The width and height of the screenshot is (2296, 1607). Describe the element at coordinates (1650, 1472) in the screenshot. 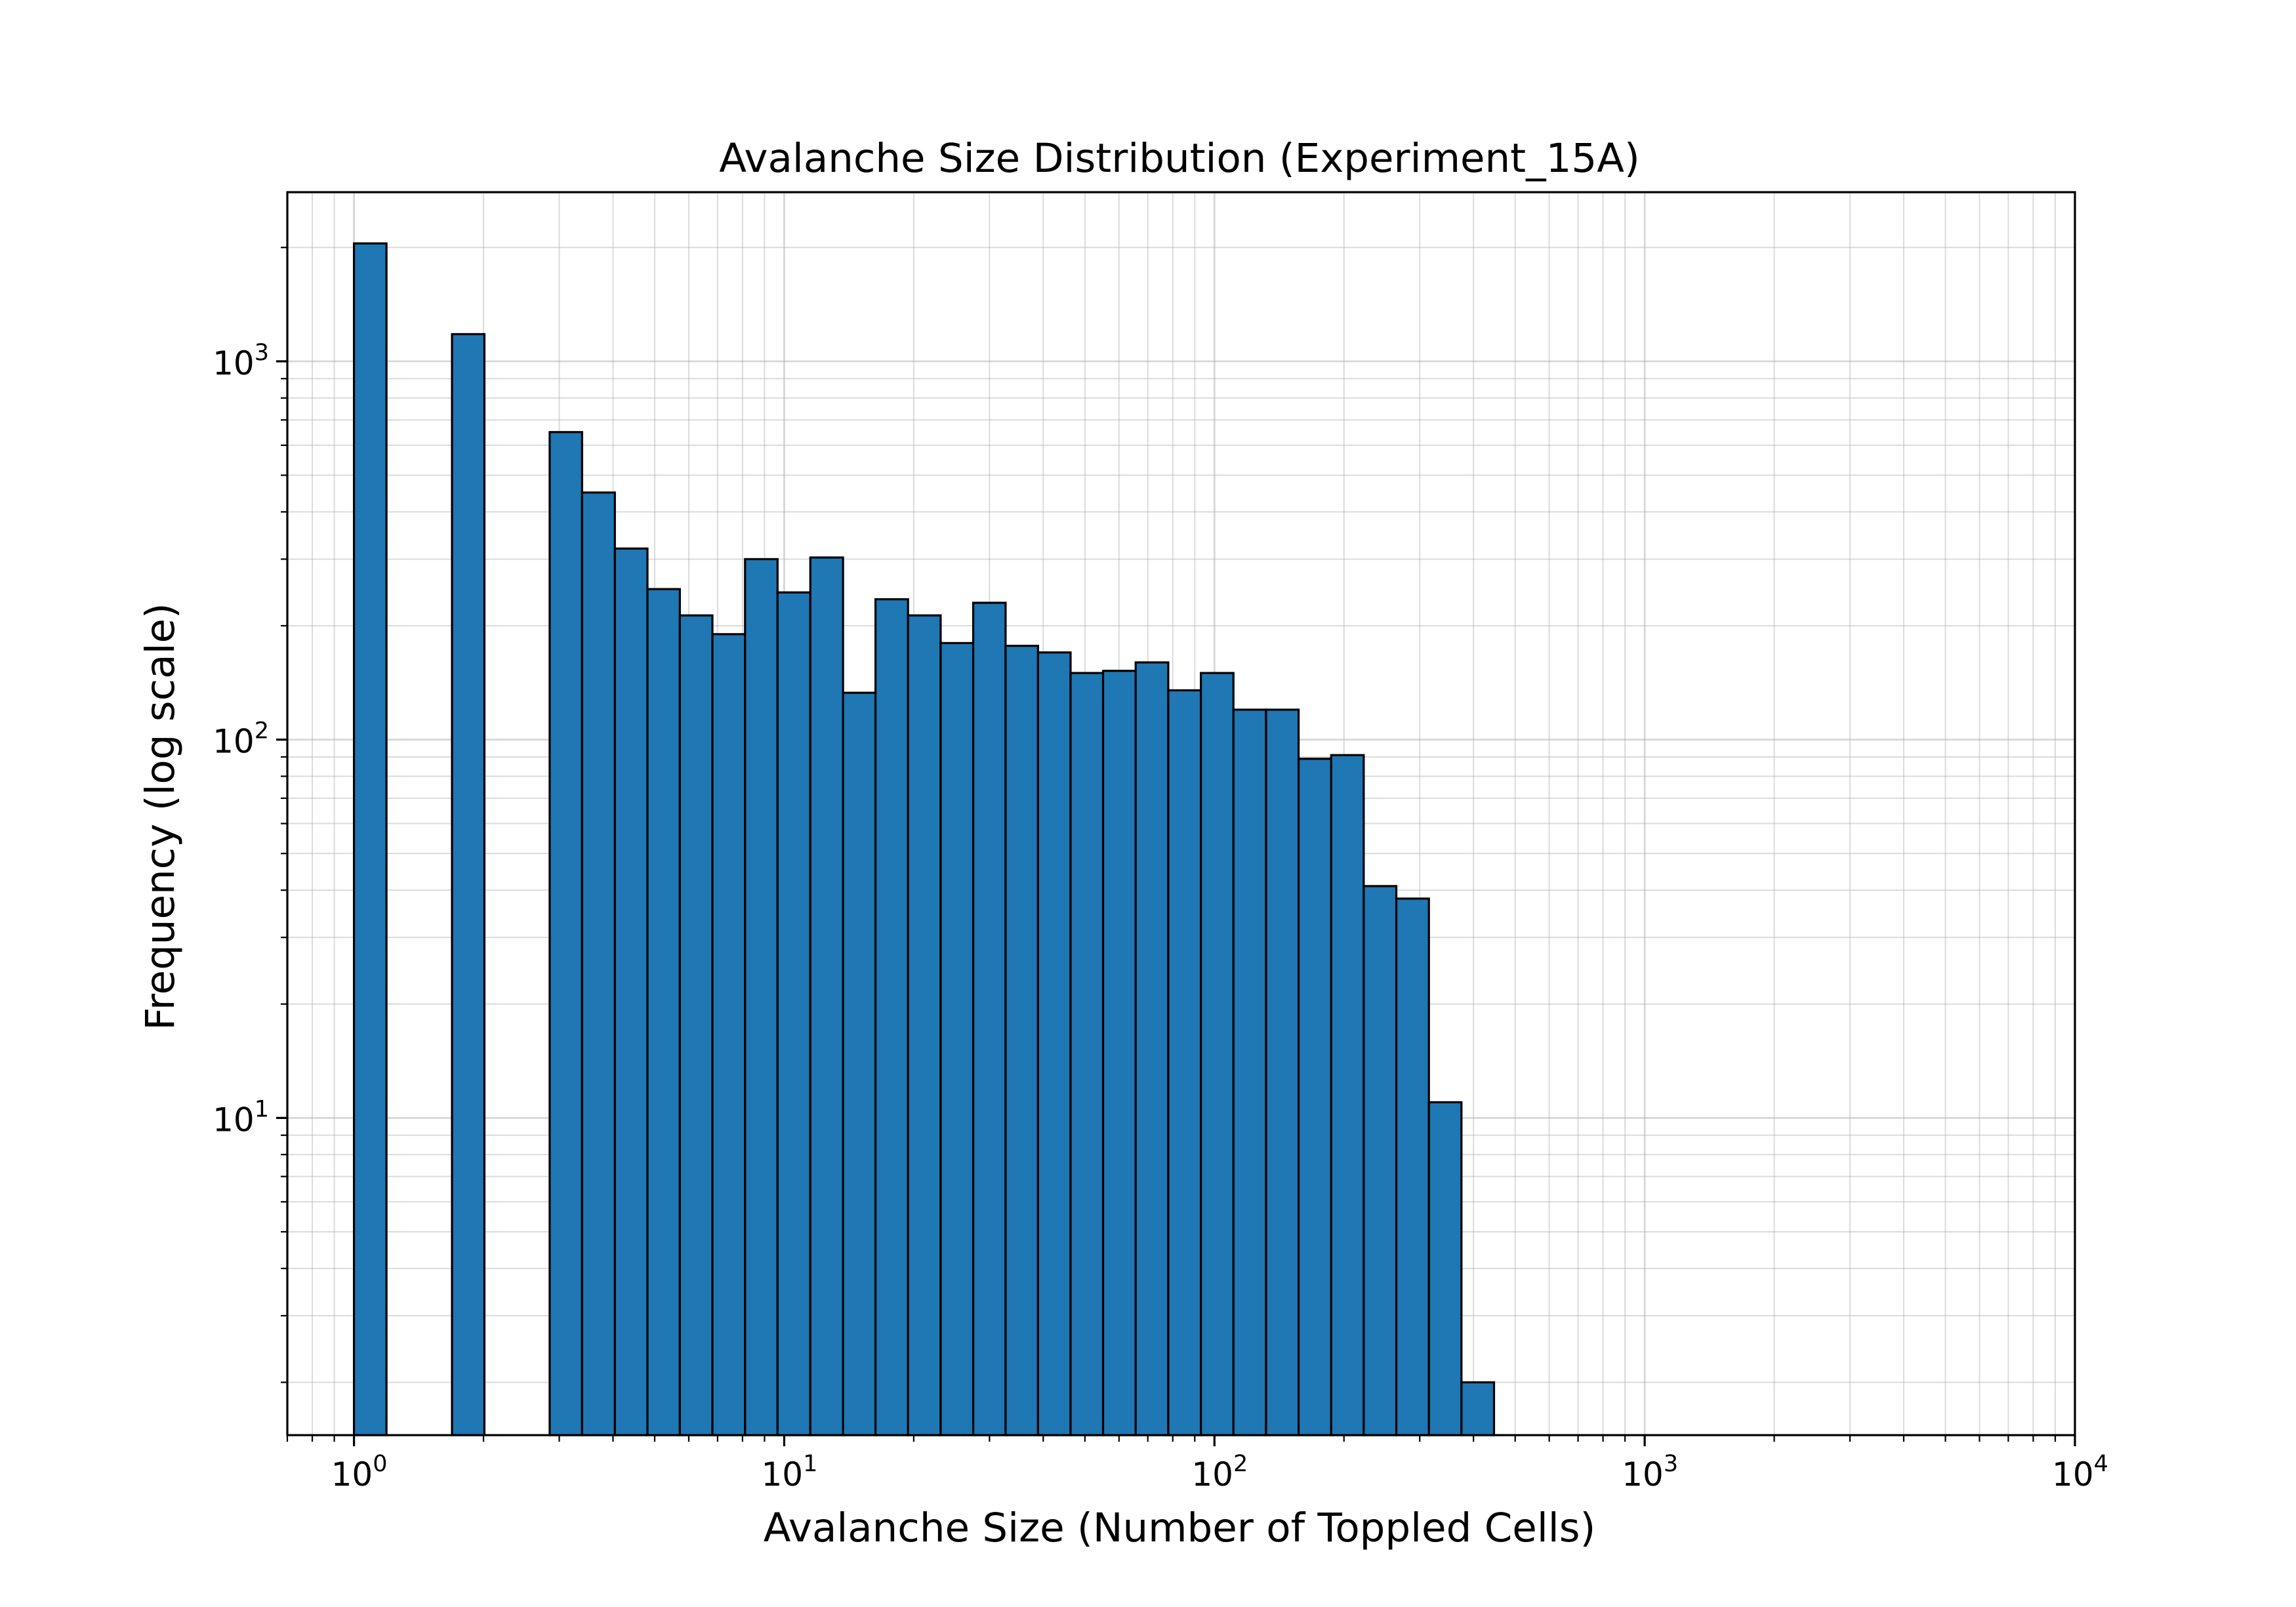

I see `x-tick-label: 10³` at that location.